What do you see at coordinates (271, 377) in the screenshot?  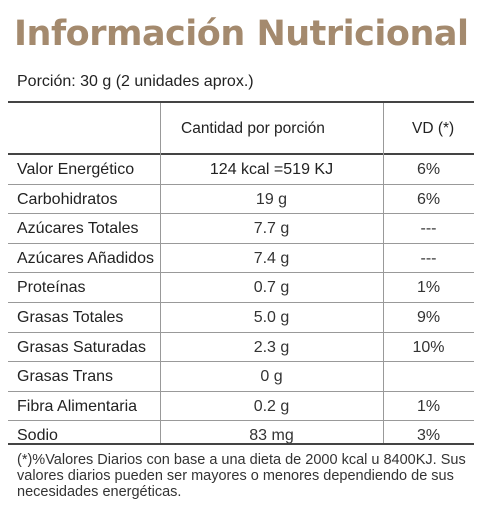 I see `nutrient-quantity: 0 g` at bounding box center [271, 377].